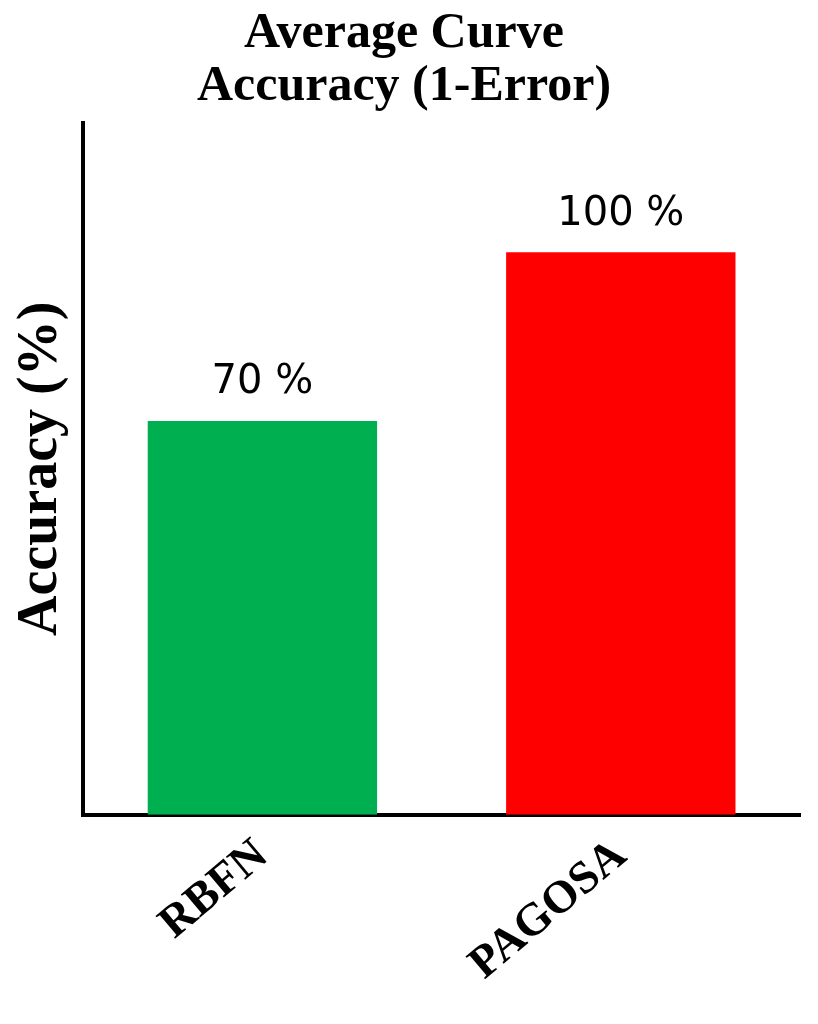 This screenshot has width=818, height=1024. What do you see at coordinates (262, 379) in the screenshot?
I see `data-label: 70 %` at bounding box center [262, 379].